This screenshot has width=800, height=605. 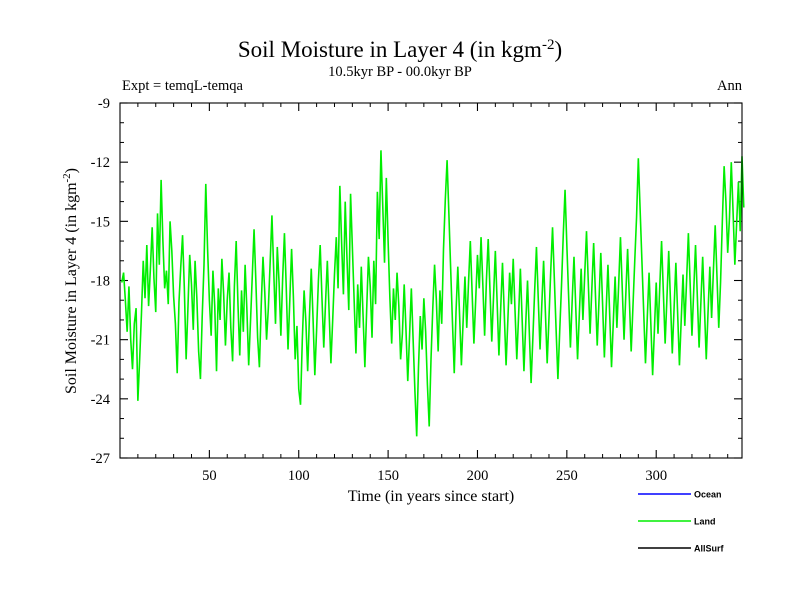 What do you see at coordinates (100, 222) in the screenshot?
I see `y-tick-label: -15` at bounding box center [100, 222].